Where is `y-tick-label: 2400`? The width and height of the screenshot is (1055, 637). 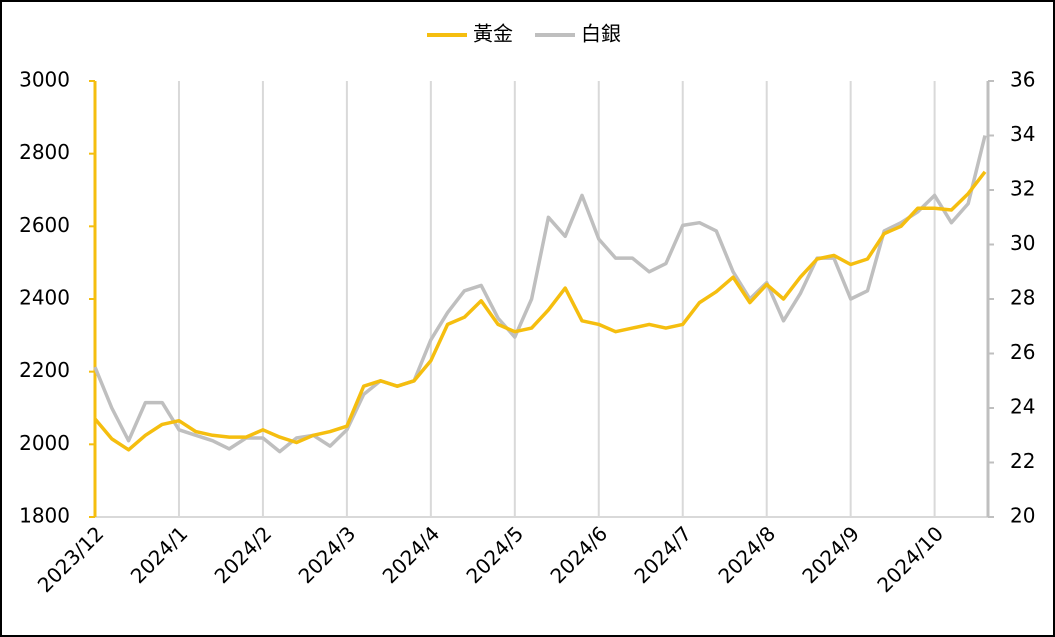 y-tick-label: 2400 is located at coordinates (44, 298).